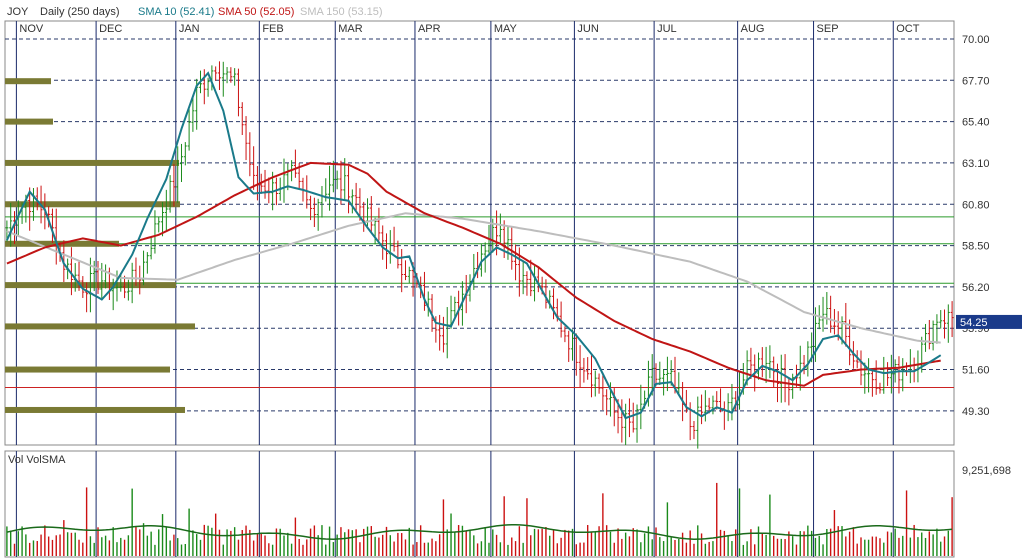 The width and height of the screenshot is (1024, 560). I want to click on month-label: MAY, so click(506, 29).